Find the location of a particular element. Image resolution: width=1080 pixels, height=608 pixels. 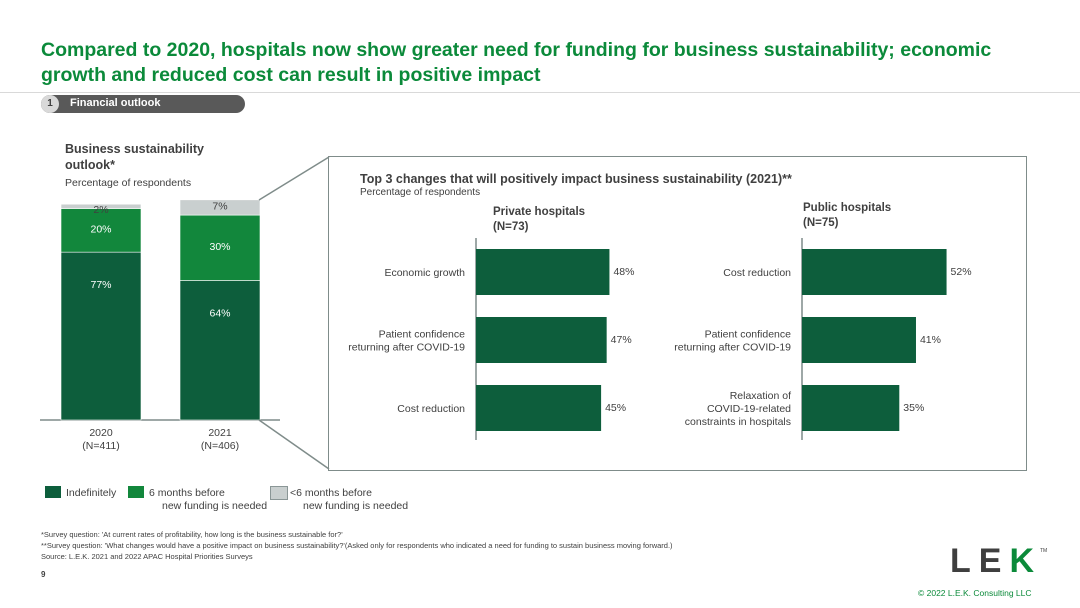

private-header-n: (N=73) is located at coordinates (511, 227).